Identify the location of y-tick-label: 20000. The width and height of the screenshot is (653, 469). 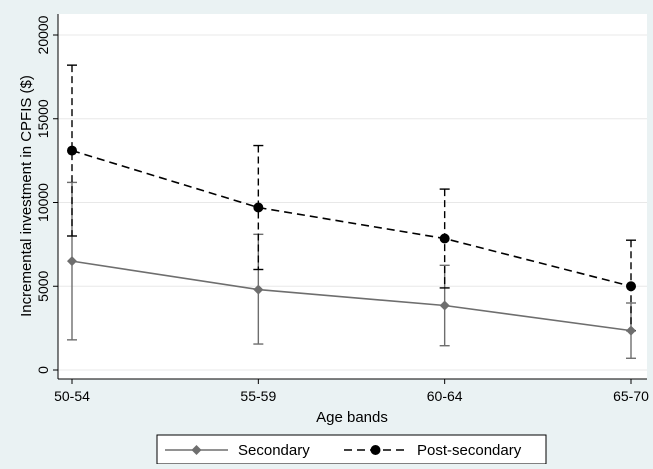
(43, 34).